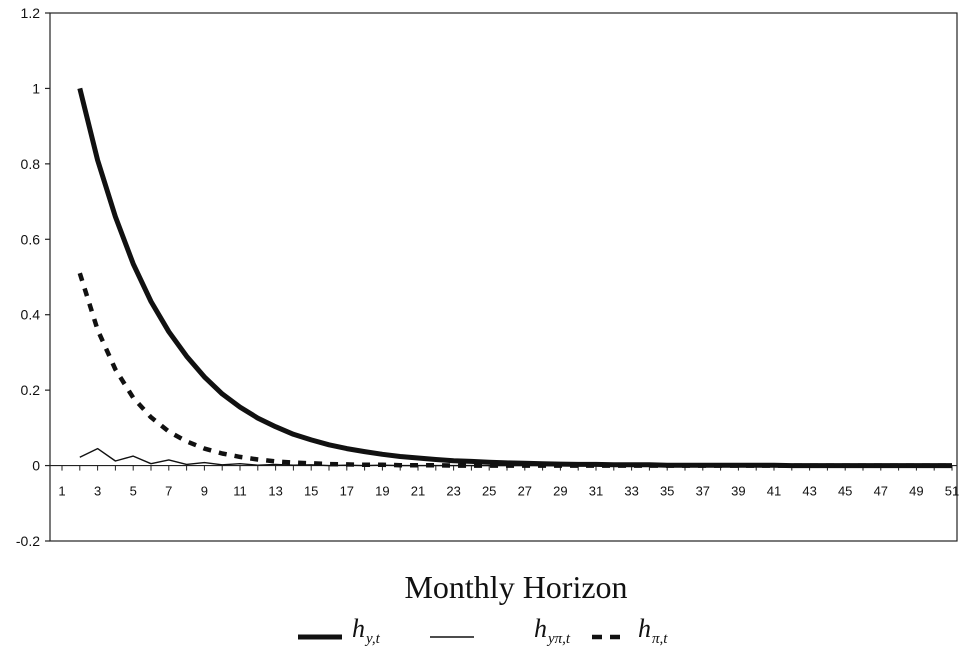  Describe the element at coordinates (703, 491) in the screenshot. I see `x-tick-label: 37` at that location.